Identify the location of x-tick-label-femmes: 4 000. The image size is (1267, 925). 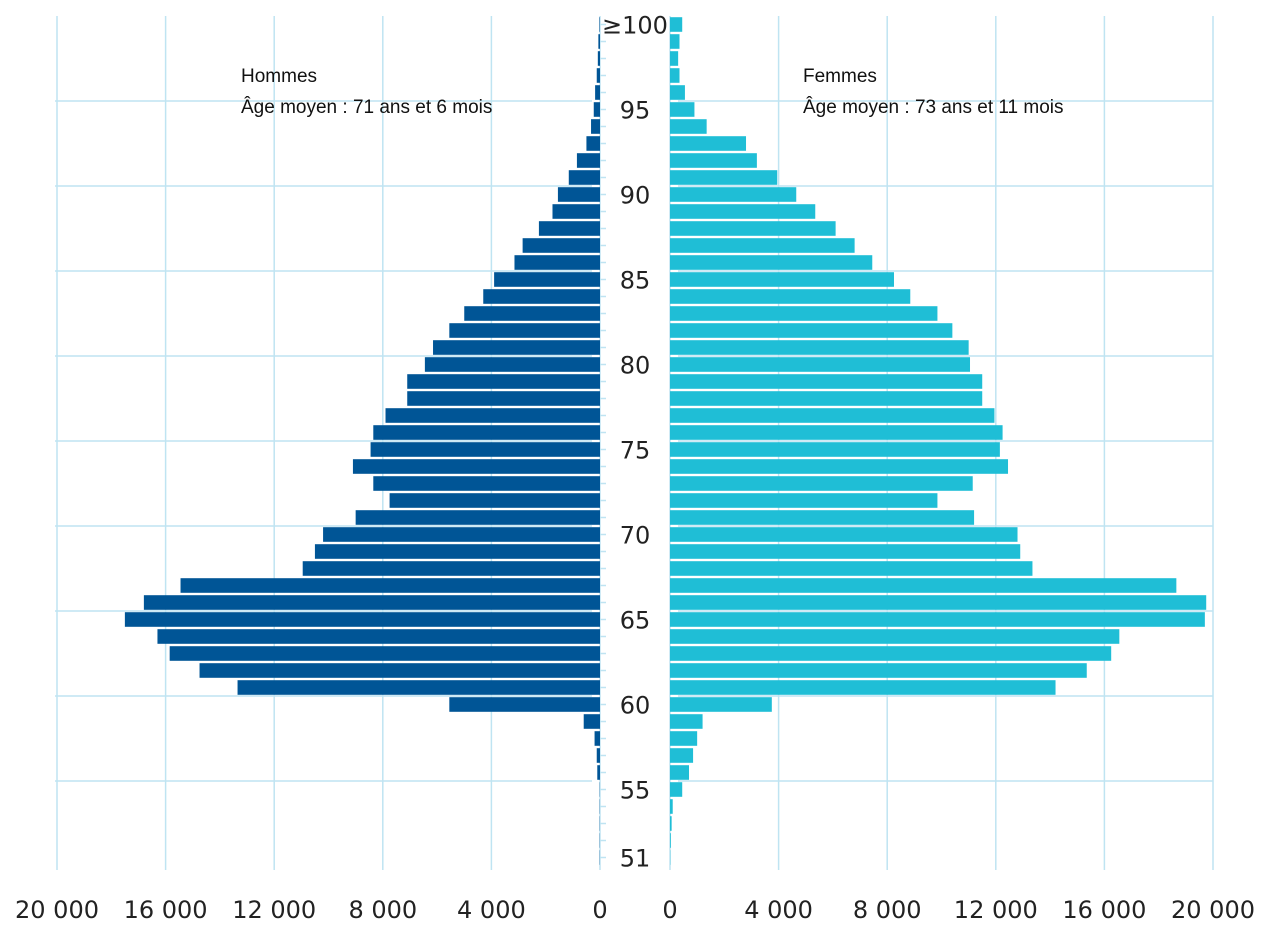
(778, 910).